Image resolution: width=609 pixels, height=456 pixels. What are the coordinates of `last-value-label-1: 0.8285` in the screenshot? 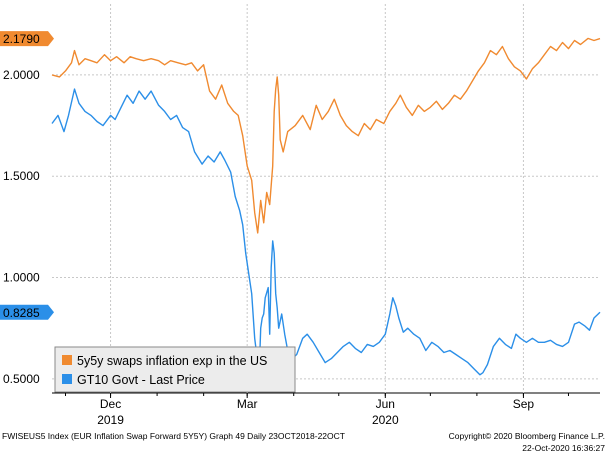 It's located at (21, 313).